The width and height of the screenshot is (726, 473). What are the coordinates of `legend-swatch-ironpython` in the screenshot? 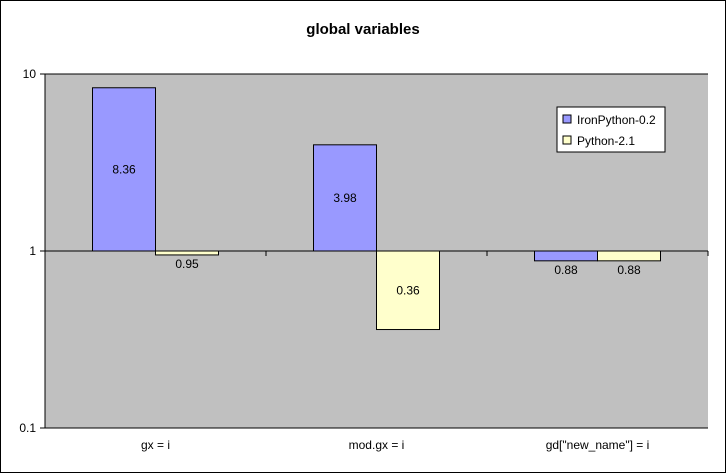 It's located at (567, 119).